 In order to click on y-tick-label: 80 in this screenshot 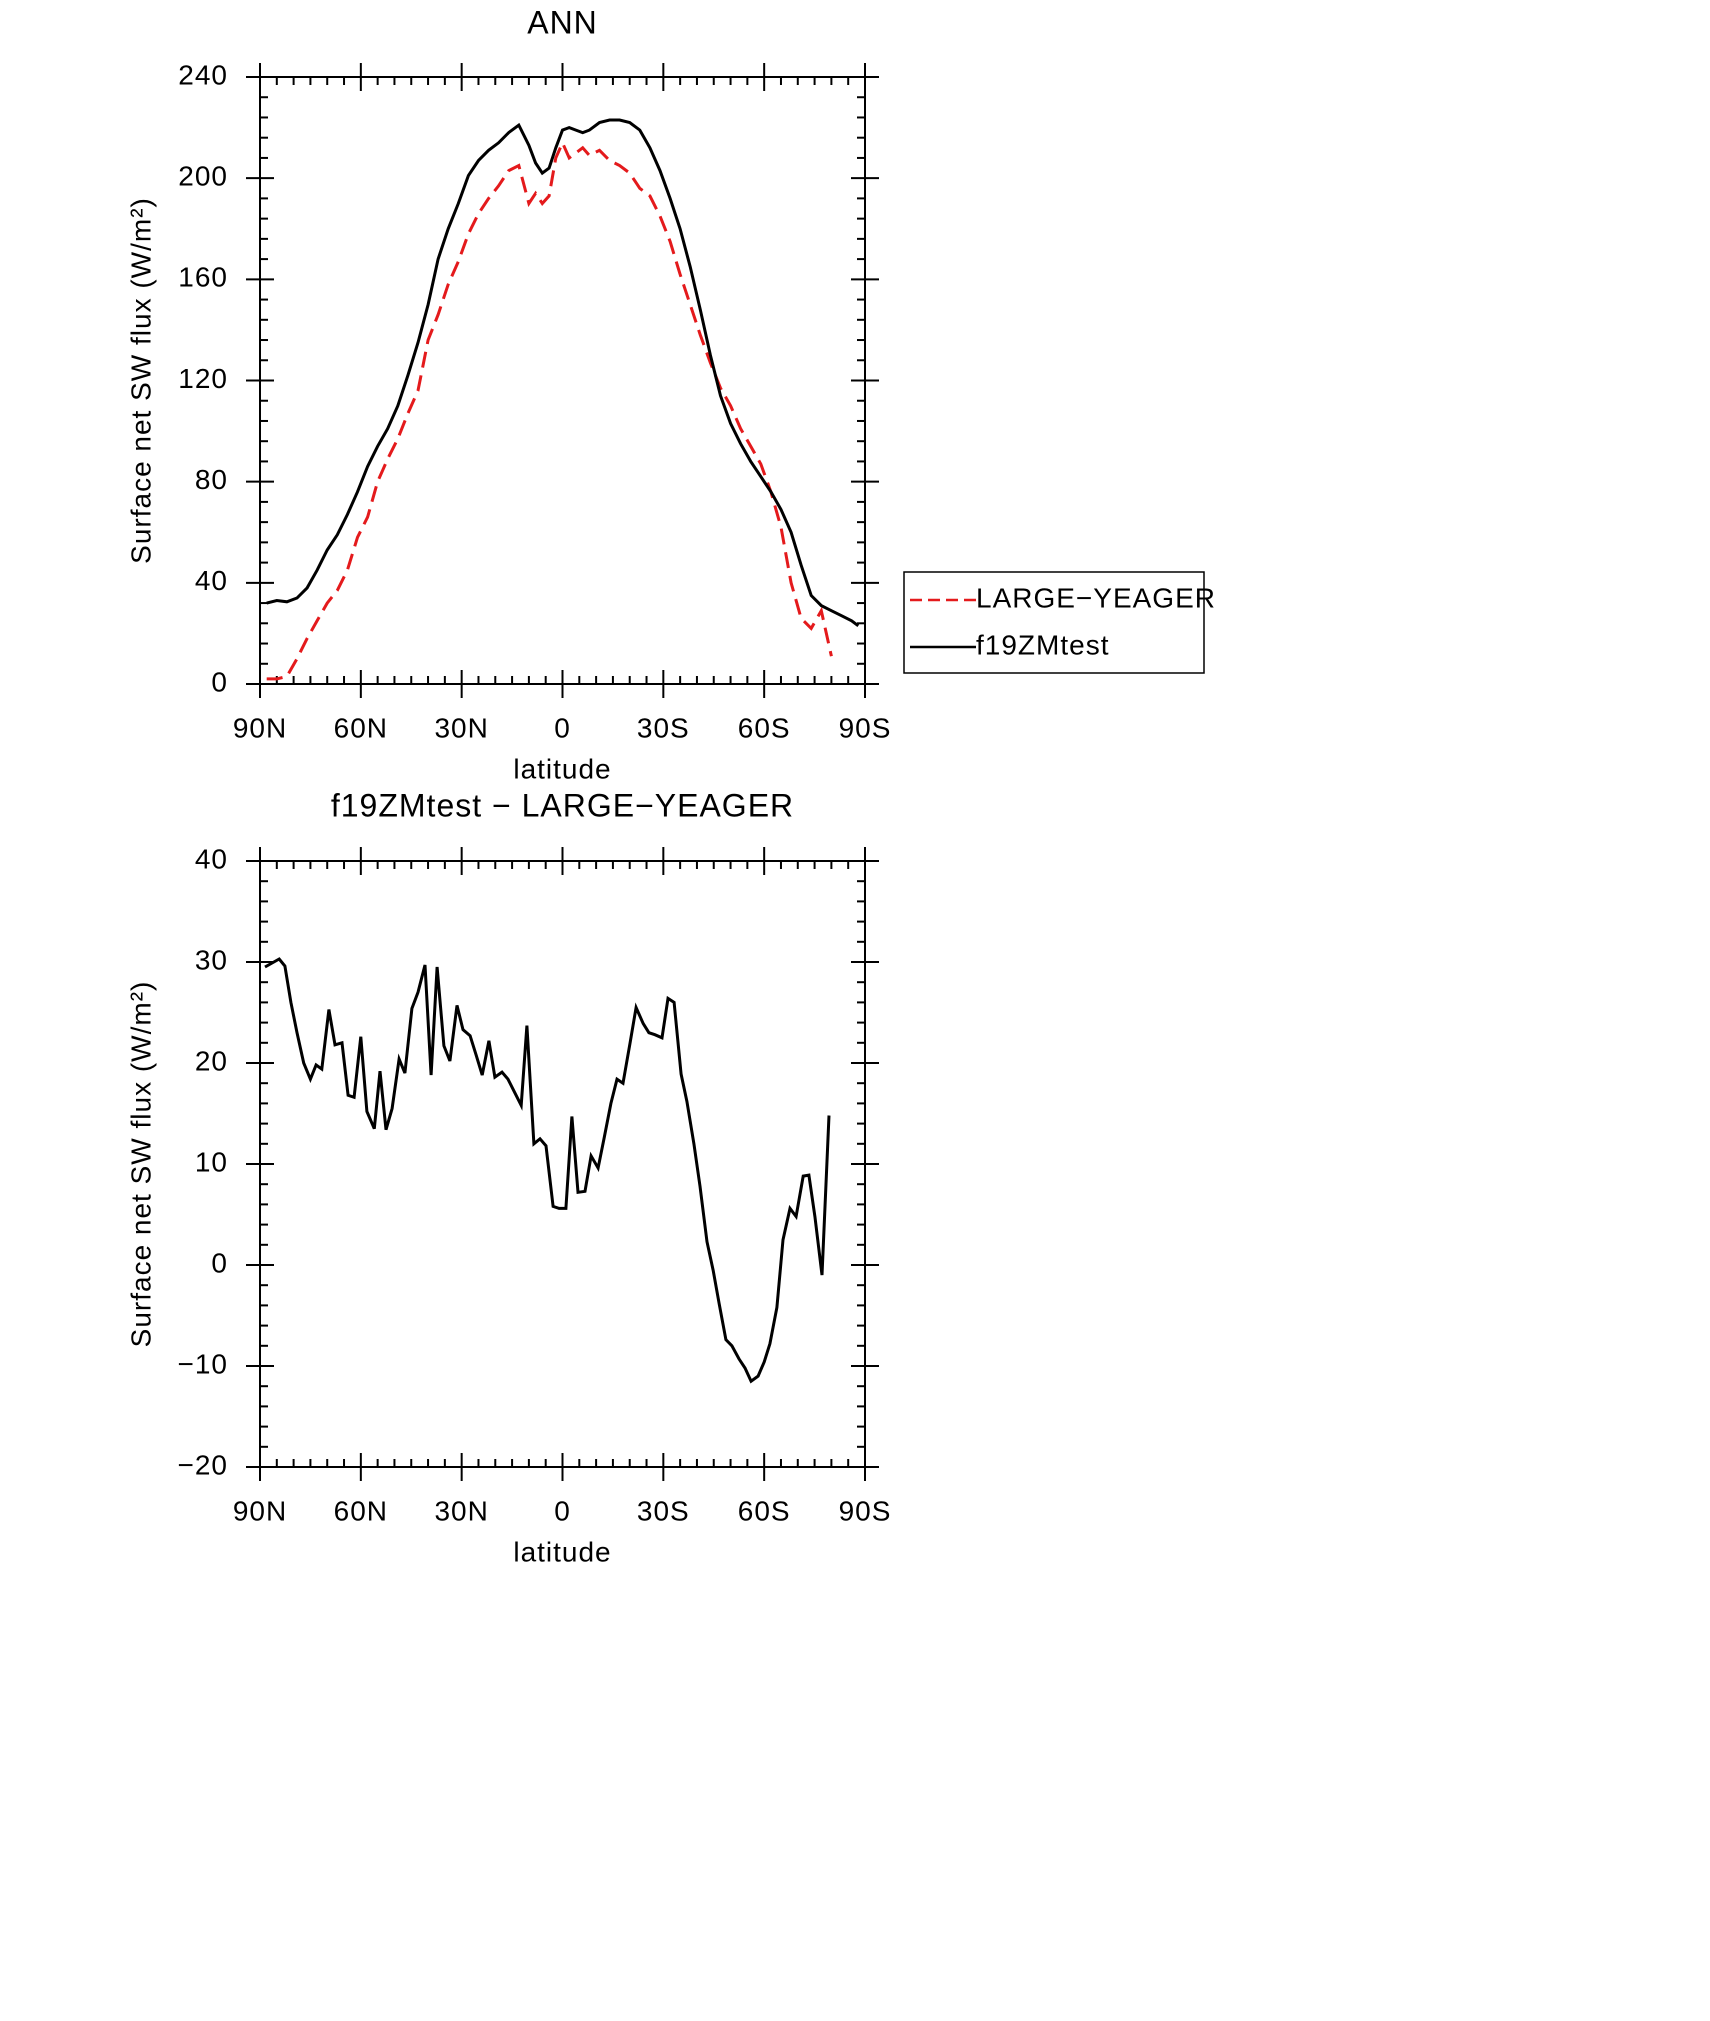, I will do `click(211, 479)`.